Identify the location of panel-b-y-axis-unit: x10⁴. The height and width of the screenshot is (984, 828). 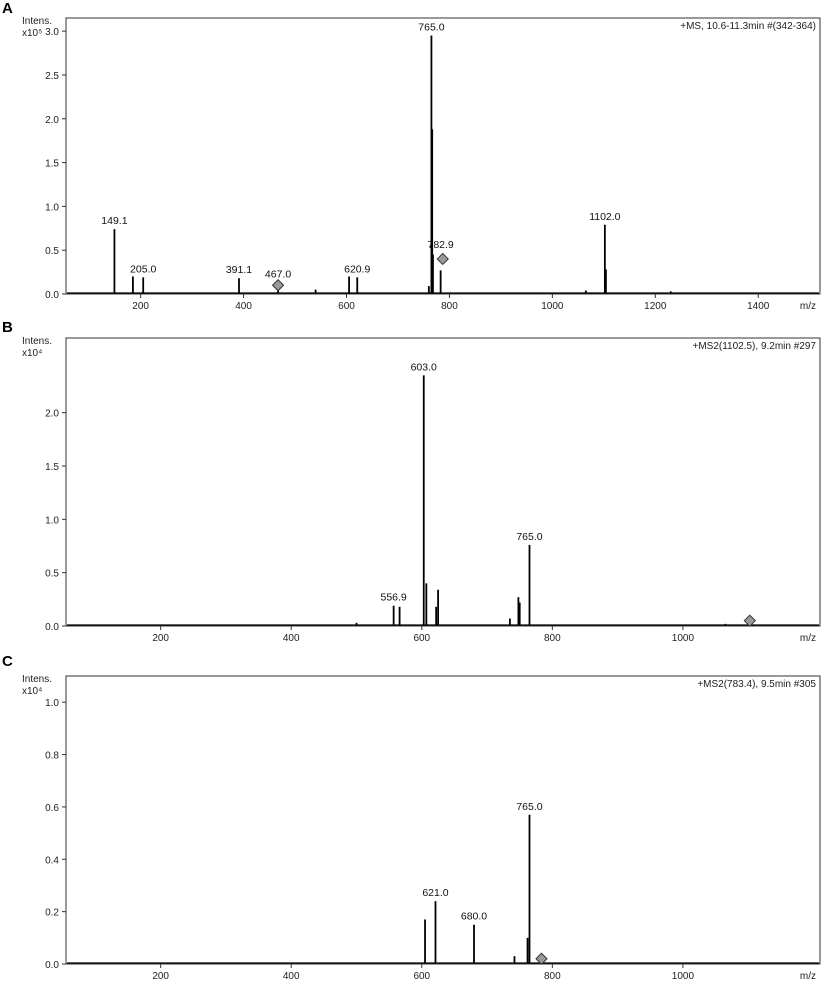
(32, 353).